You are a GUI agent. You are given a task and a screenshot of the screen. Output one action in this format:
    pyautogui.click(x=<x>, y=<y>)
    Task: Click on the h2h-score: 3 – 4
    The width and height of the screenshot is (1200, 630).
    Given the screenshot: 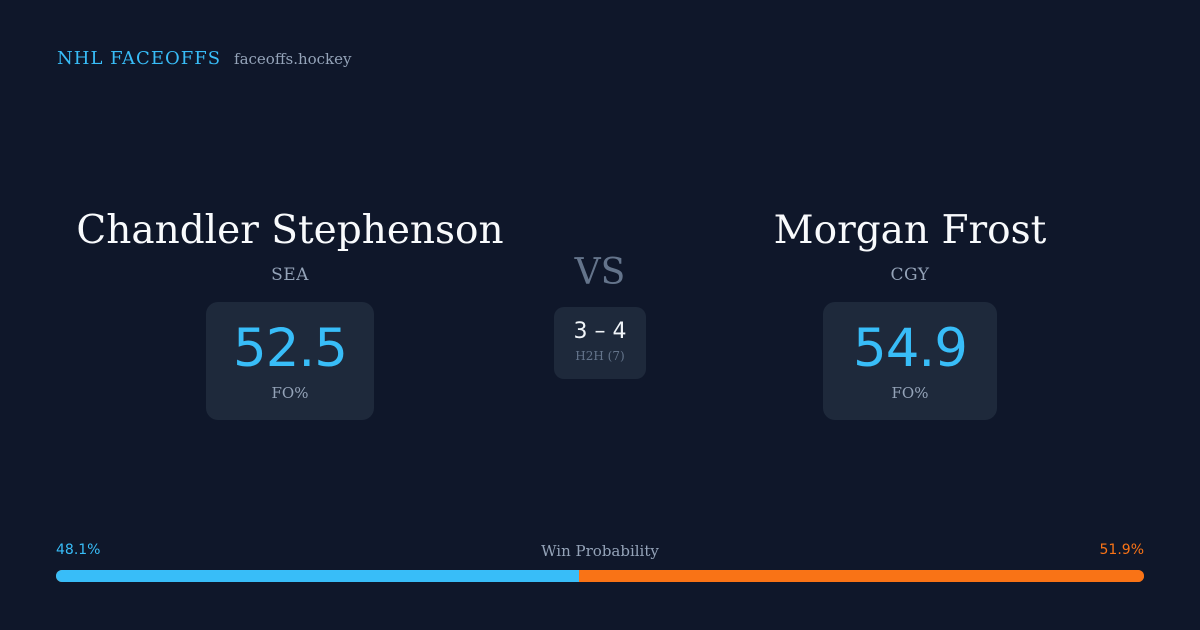 What is the action you would take?
    pyautogui.click(x=600, y=331)
    